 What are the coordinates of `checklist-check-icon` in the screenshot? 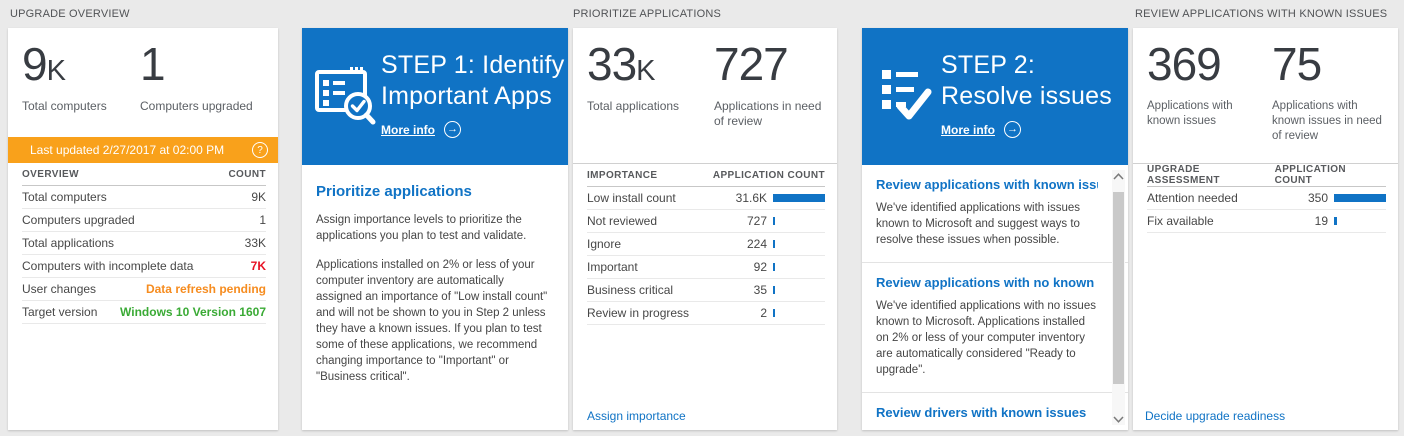 It's located at (909, 99).